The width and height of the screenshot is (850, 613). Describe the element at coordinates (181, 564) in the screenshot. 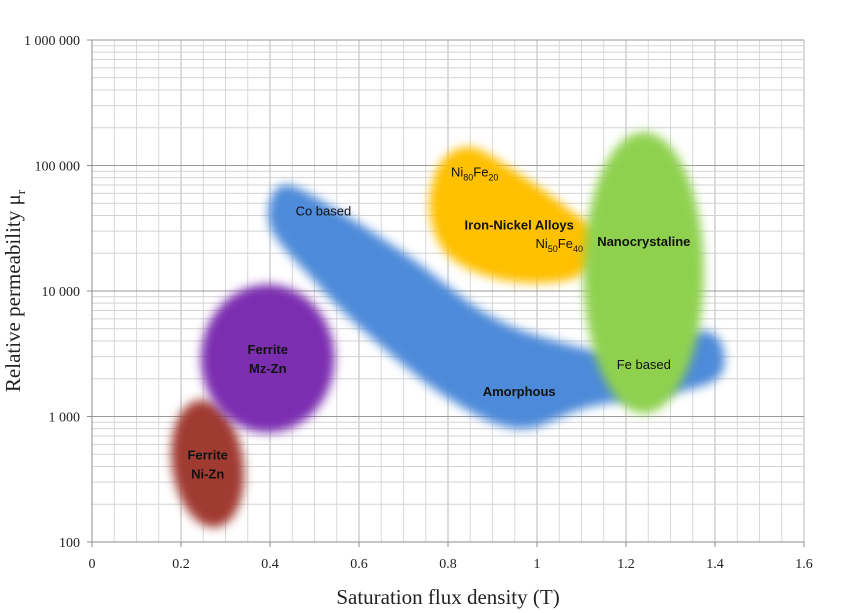

I see `x-tick-label: 0.2` at that location.